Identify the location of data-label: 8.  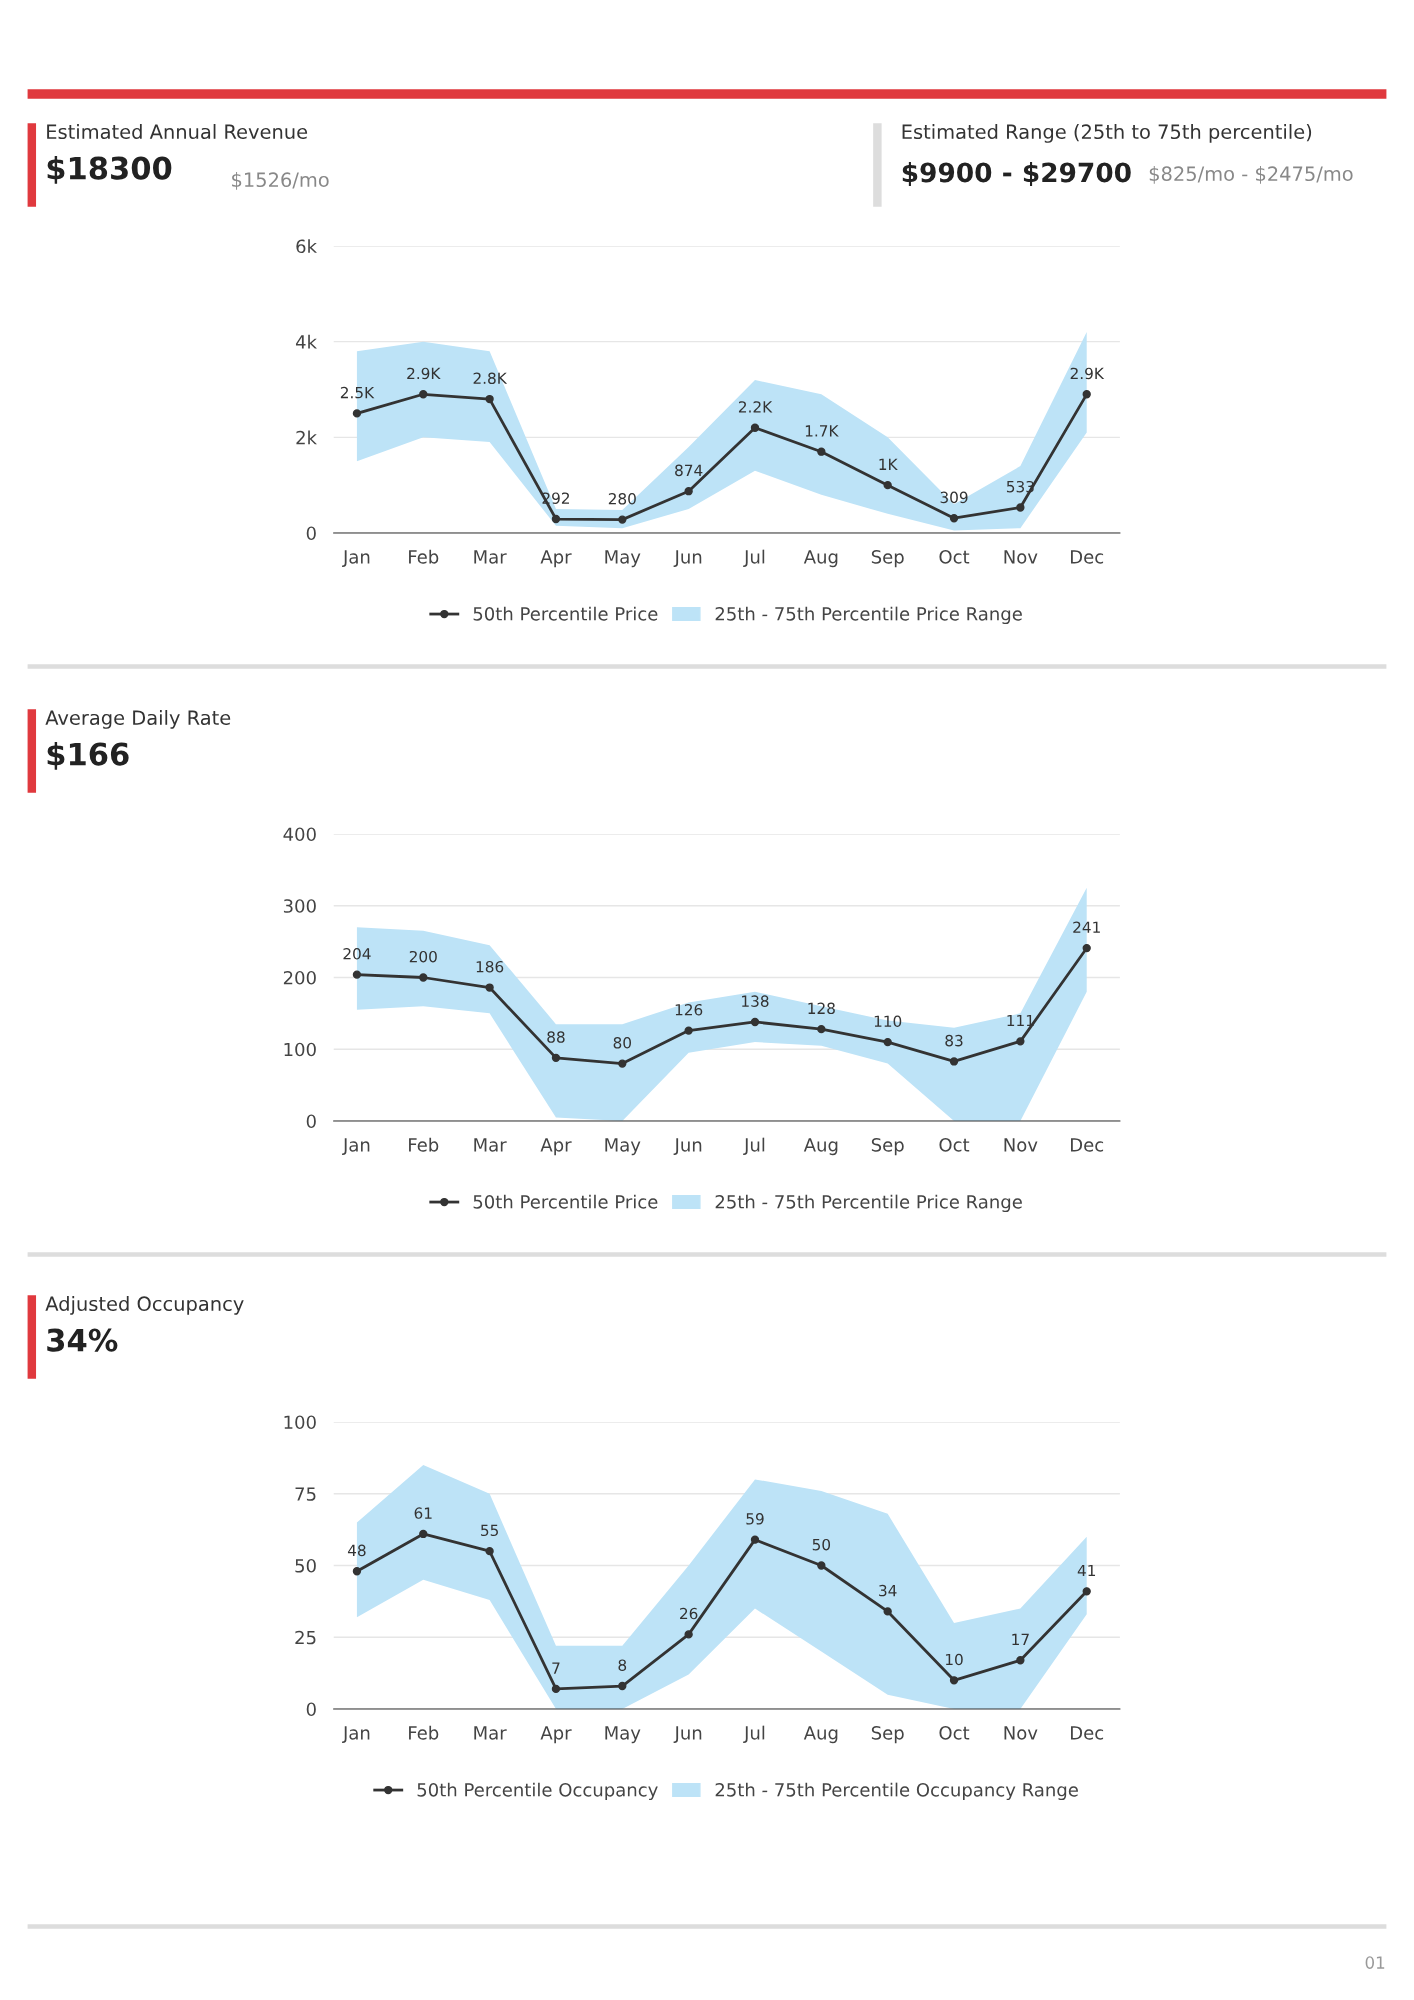
(622, 1665).